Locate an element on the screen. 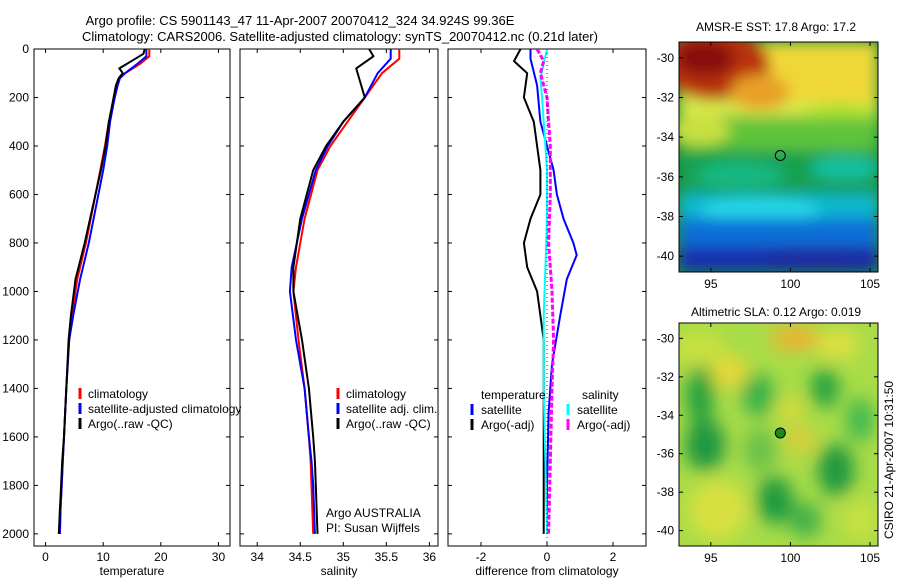 The height and width of the screenshot is (580, 900). sla_map-xtick-label: 95 is located at coordinates (711, 558).